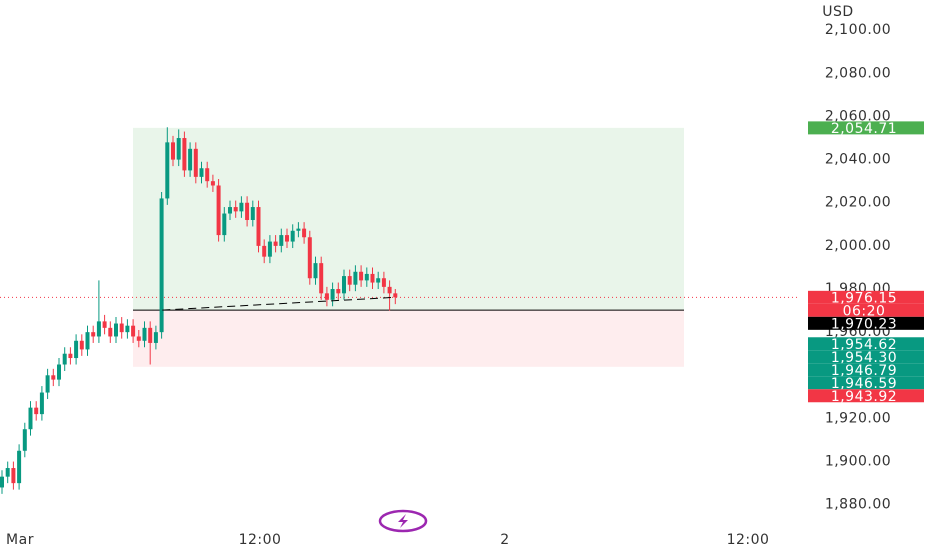  What do you see at coordinates (858, 246) in the screenshot?
I see `y-tick-label: 2,000.00` at bounding box center [858, 246].